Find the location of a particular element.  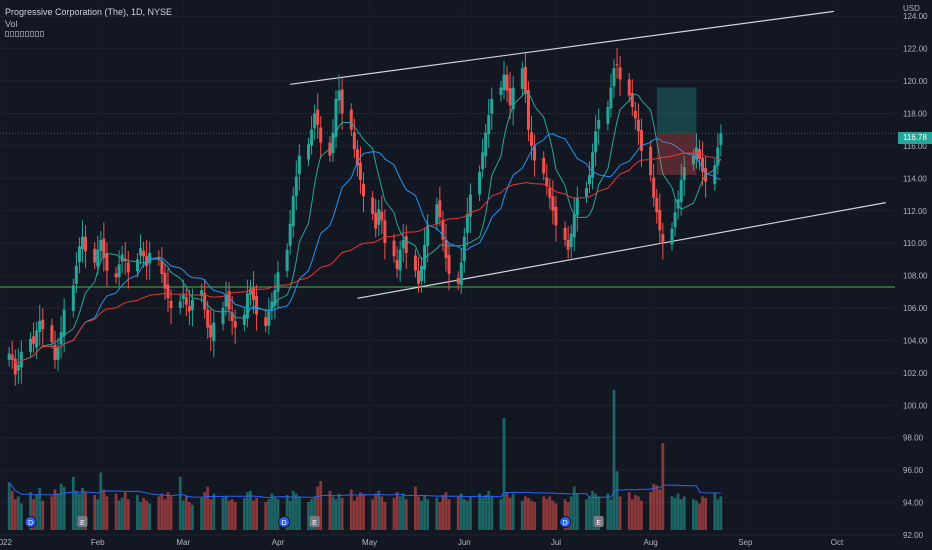

x-tick-label: Feb is located at coordinates (98, 542).